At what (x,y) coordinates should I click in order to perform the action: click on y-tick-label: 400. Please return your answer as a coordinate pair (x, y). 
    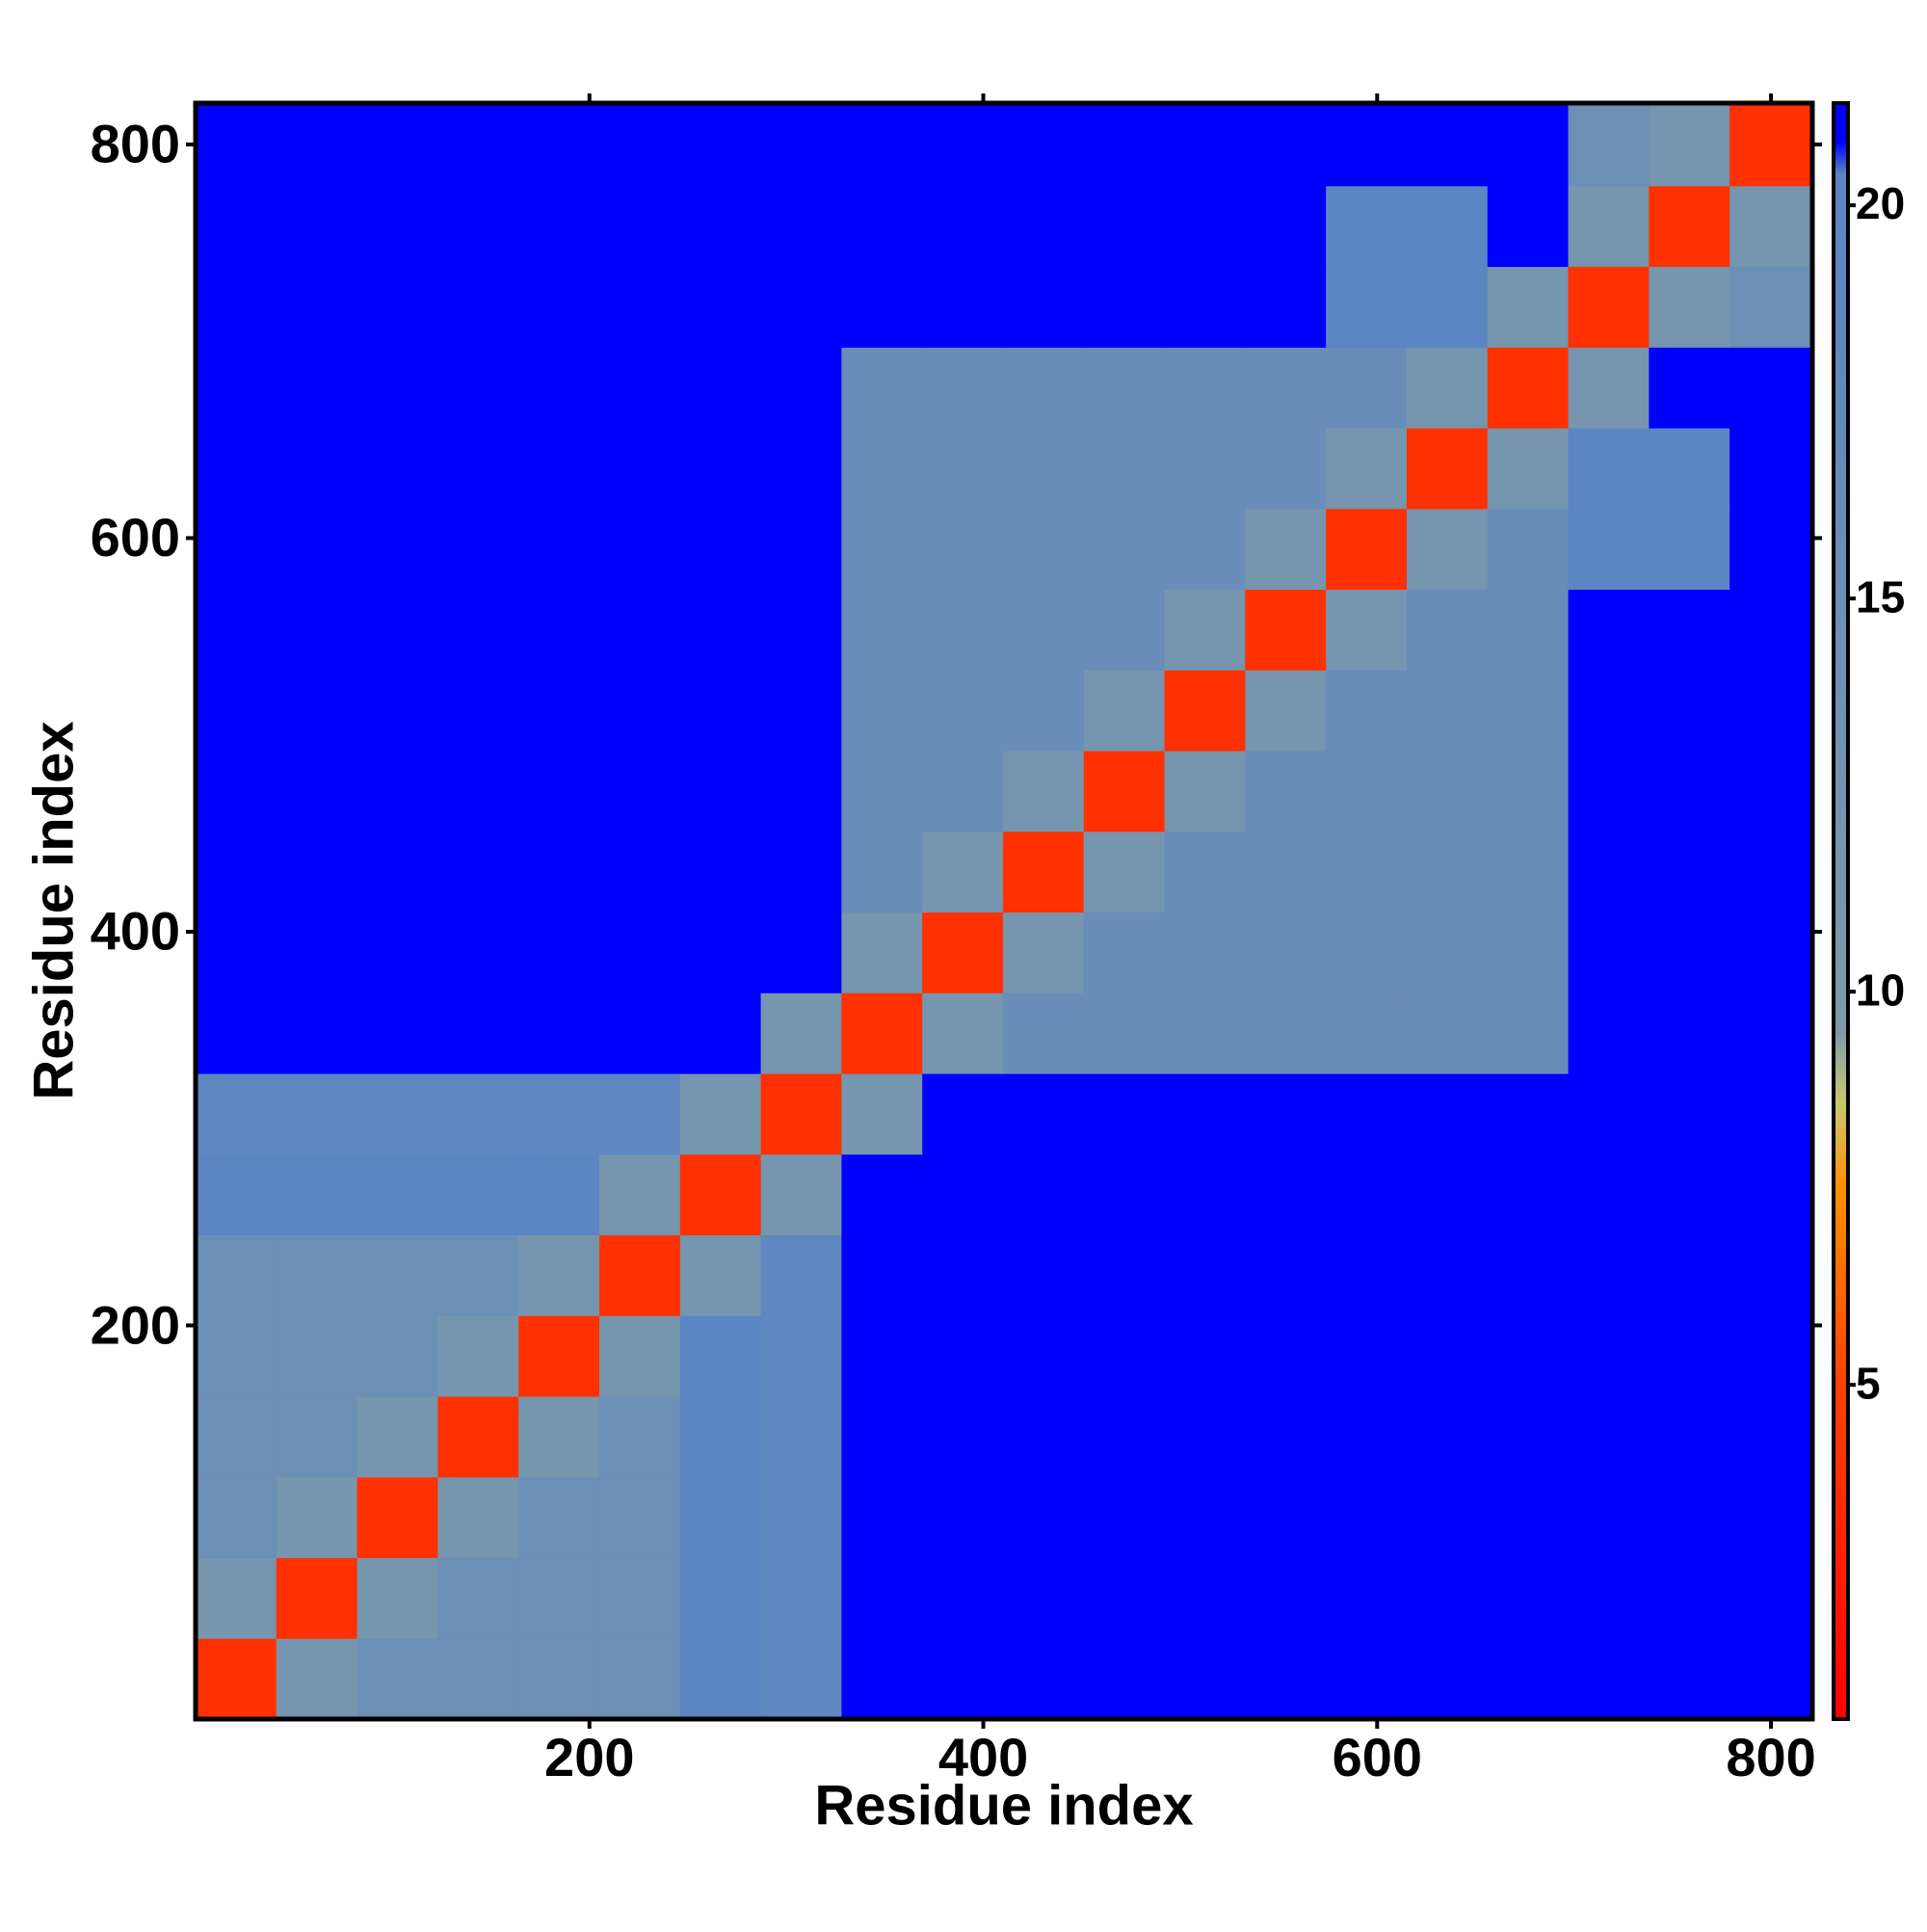
    Looking at the image, I should click on (136, 931).